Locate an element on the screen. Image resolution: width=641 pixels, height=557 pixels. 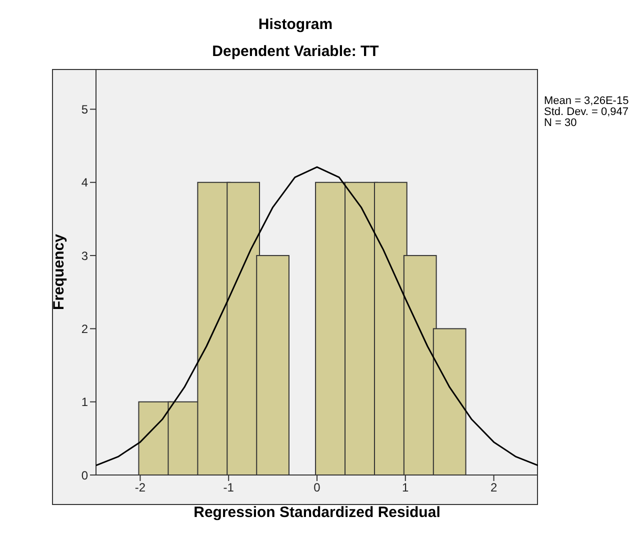
x-tick-label: -1 is located at coordinates (228, 487).